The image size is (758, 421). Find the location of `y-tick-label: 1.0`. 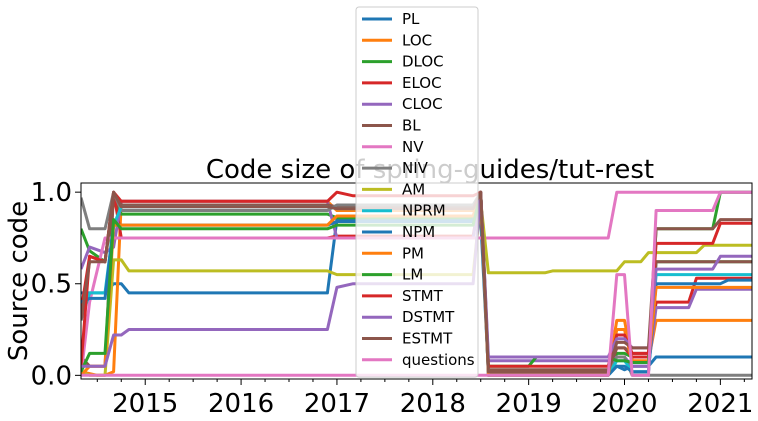

y-tick-label: 1.0 is located at coordinates (51, 193).